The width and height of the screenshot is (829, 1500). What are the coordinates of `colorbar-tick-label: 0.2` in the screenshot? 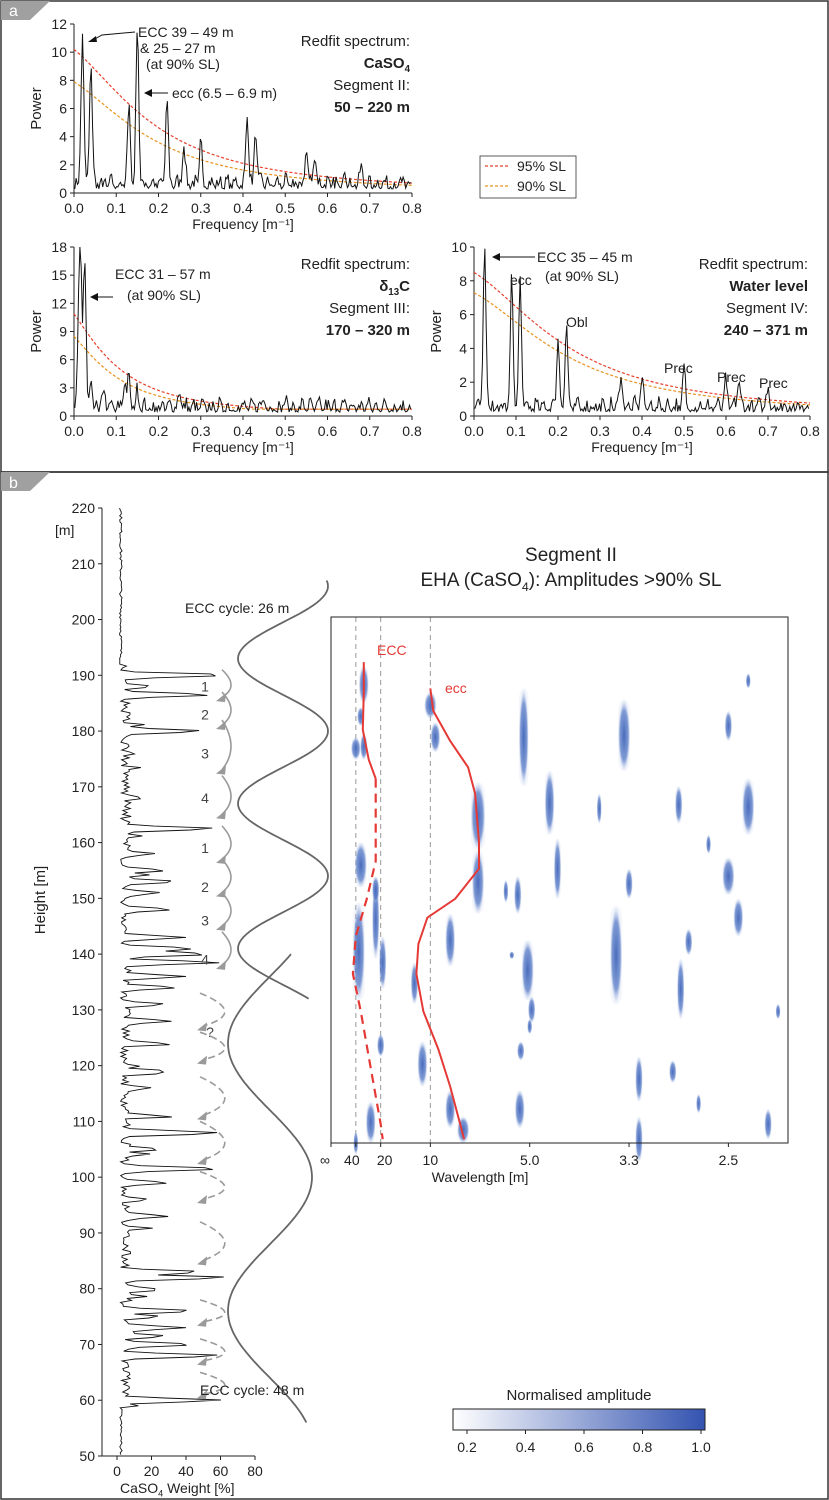 It's located at (467, 1447).